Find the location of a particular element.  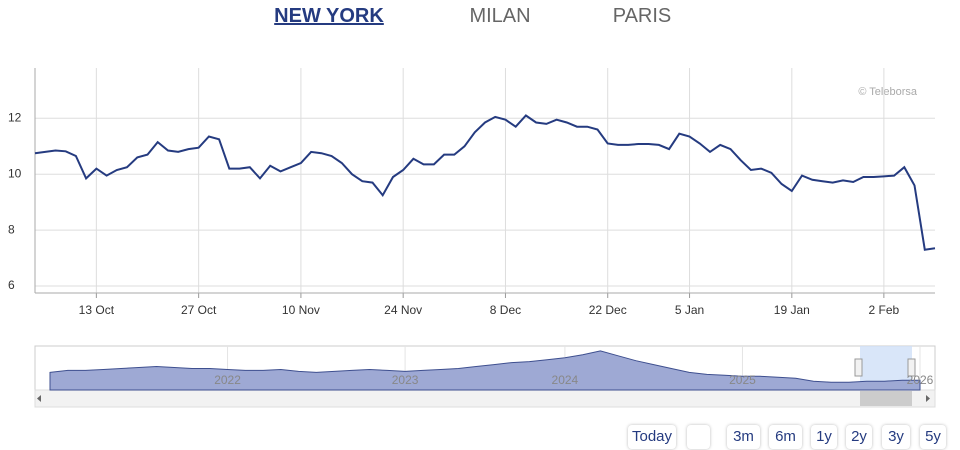

year-label: 2023 is located at coordinates (405, 380).